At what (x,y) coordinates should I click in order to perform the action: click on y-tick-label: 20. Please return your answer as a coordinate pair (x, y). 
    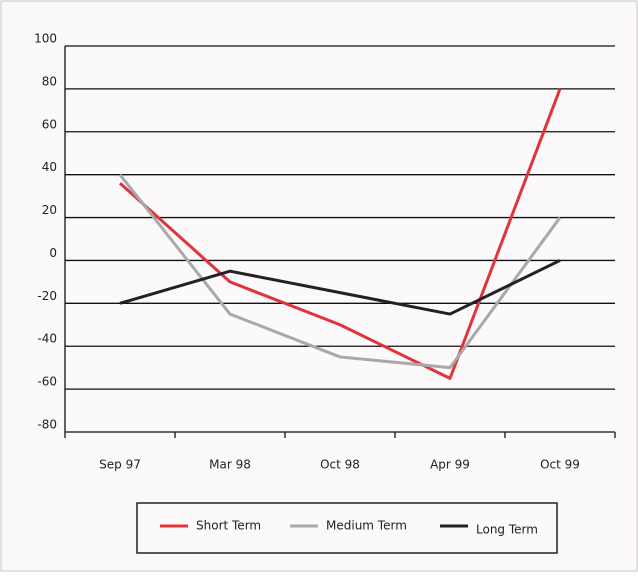
    Looking at the image, I should click on (49, 210).